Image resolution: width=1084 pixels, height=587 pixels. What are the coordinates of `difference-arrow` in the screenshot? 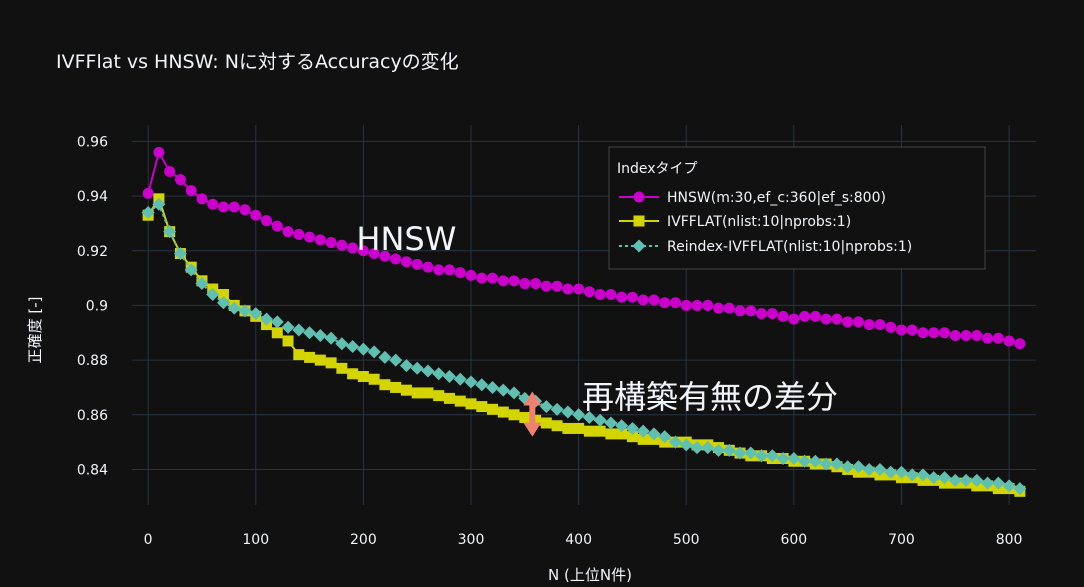 It's located at (532, 414).